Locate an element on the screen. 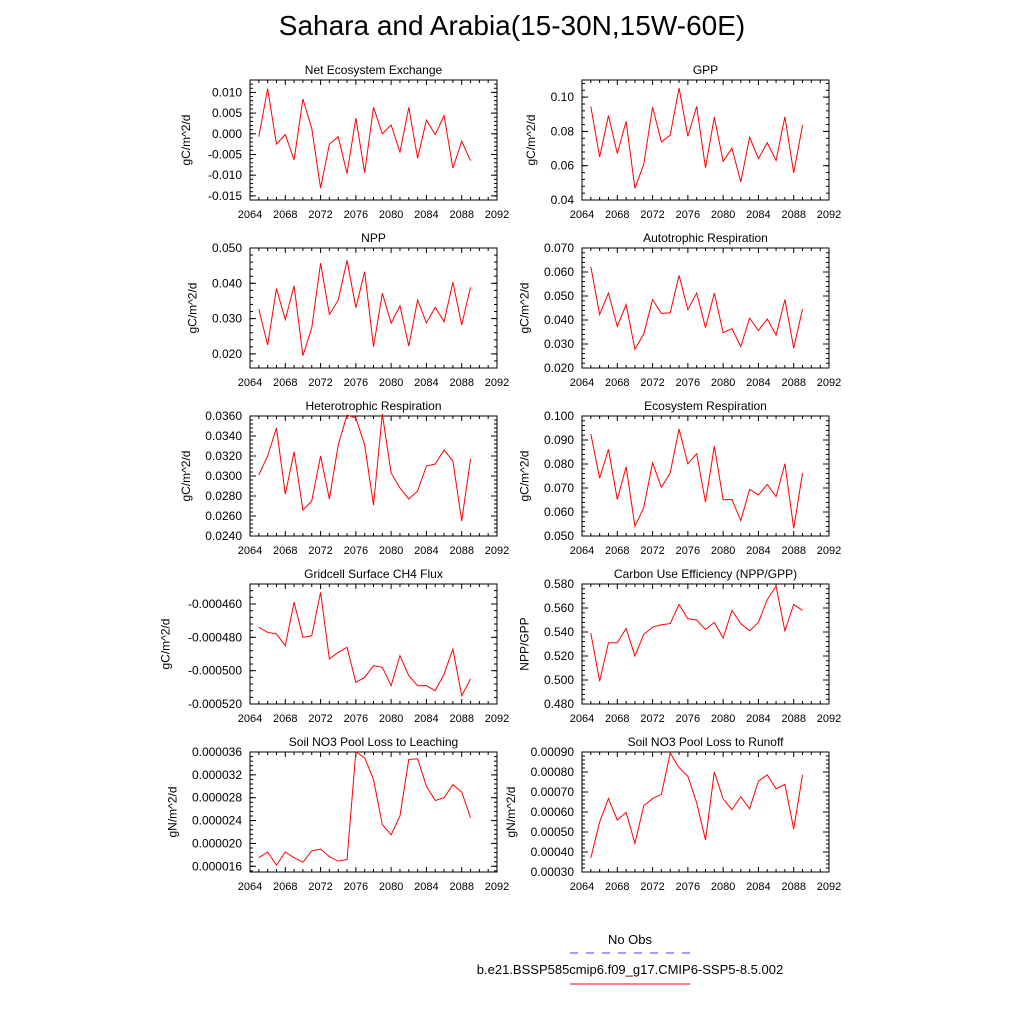  panel-title: Net Ecosystem Exchange is located at coordinates (374, 70).